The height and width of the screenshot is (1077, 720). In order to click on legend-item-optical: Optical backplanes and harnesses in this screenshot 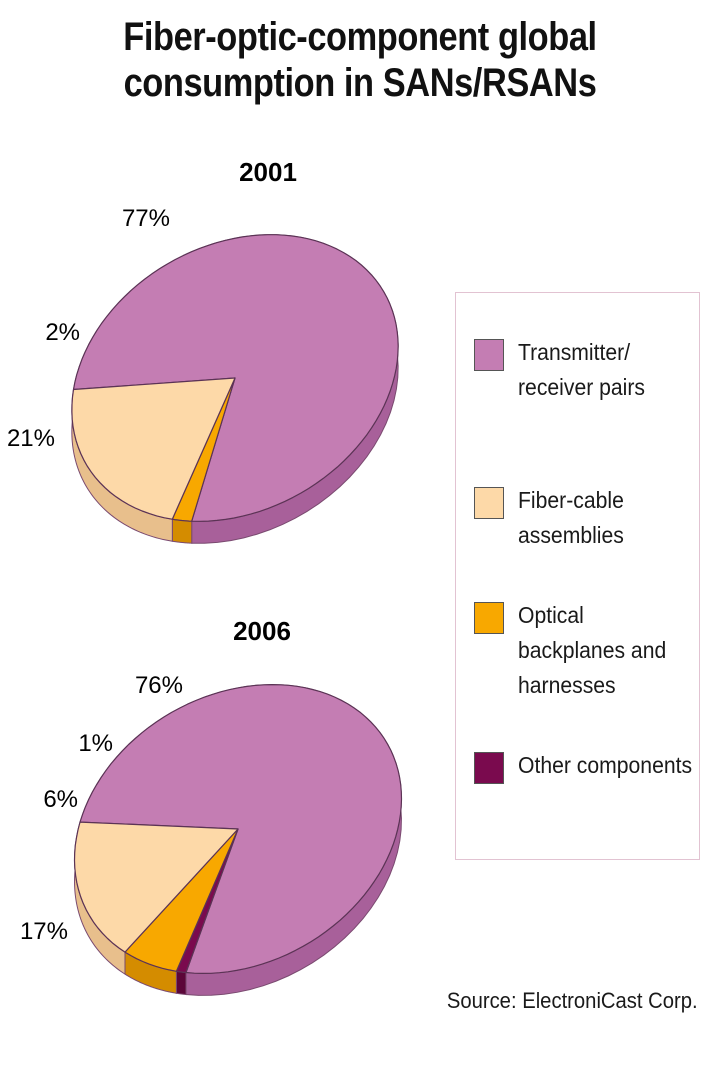, I will do `click(591, 650)`.